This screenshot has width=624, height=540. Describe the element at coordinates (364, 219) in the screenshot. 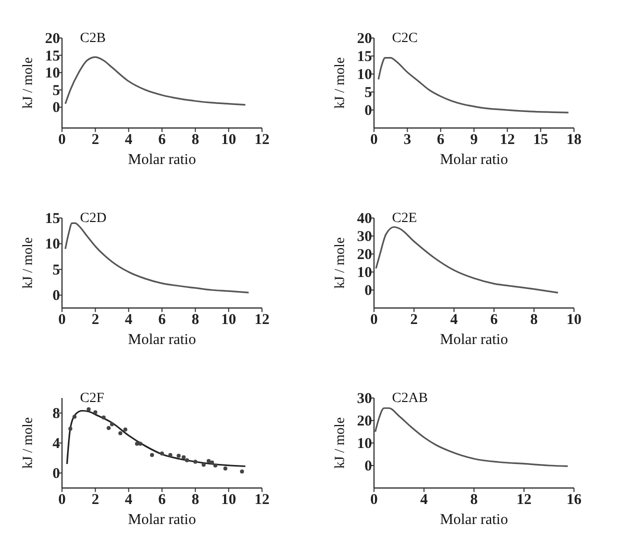

I see `y-tick-label: 40` at that location.